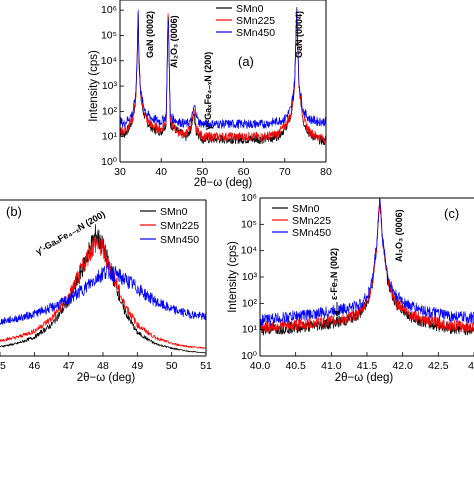 This screenshot has height=484, width=474. What do you see at coordinates (471, 366) in the screenshot?
I see `x-tick-label: 43` at bounding box center [471, 366].